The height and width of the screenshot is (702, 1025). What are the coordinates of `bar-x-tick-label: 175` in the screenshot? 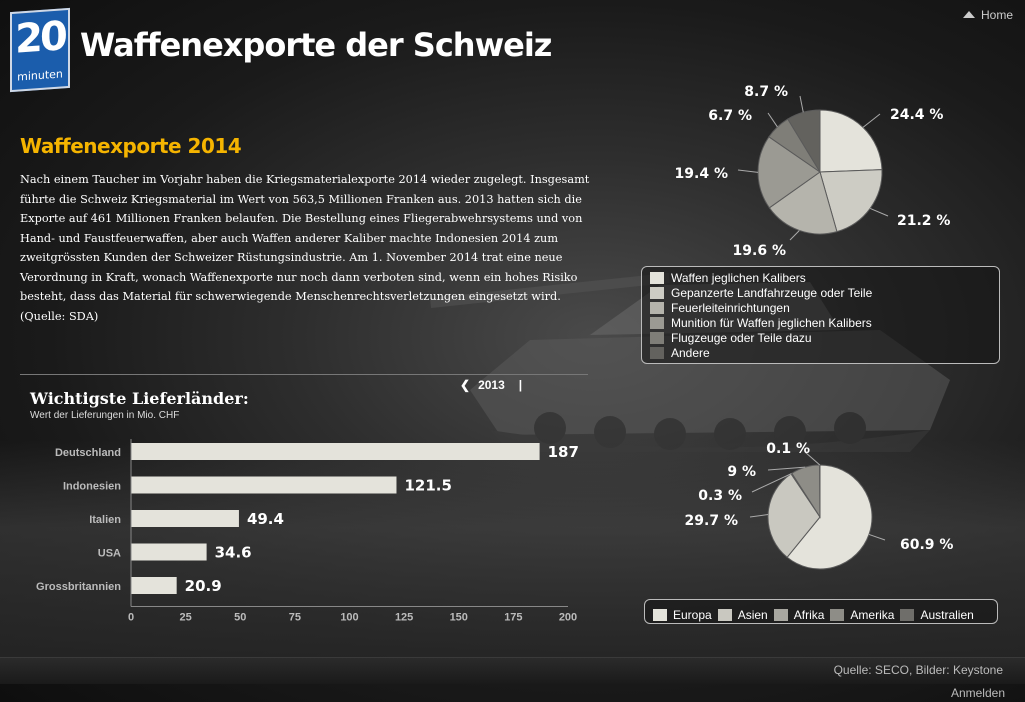 It's located at (513, 618).